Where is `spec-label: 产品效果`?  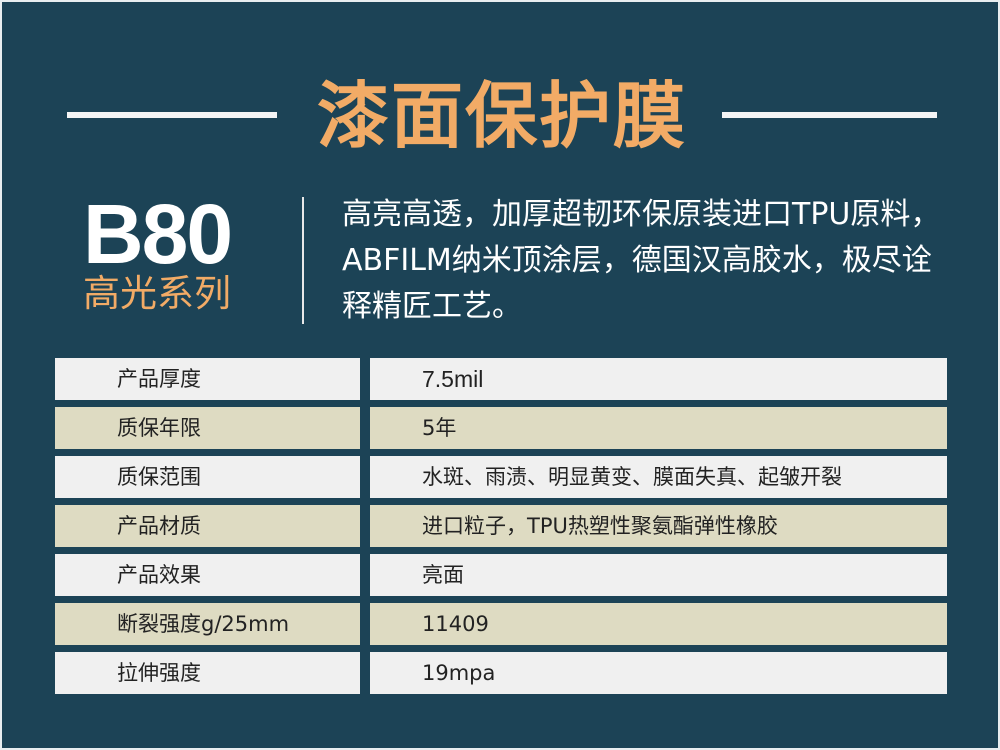 spec-label: 产品效果 is located at coordinates (207, 575).